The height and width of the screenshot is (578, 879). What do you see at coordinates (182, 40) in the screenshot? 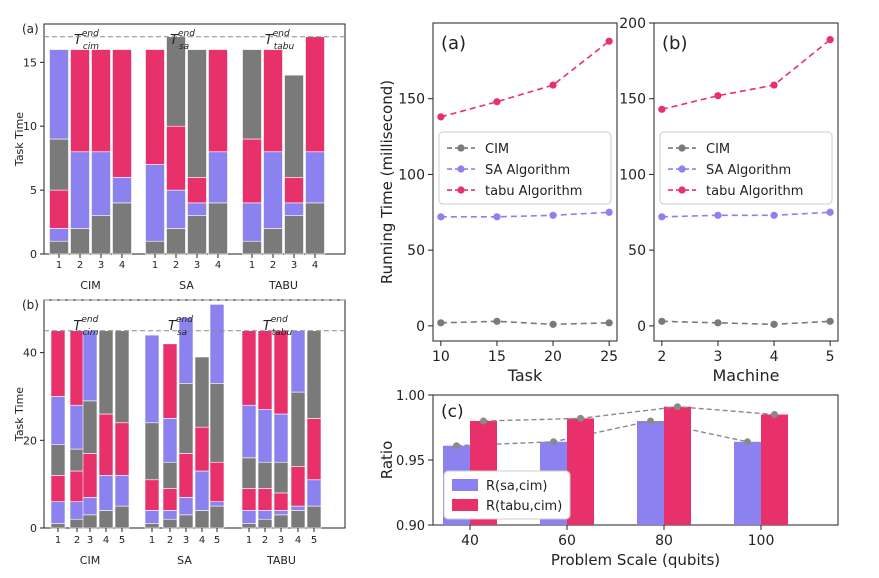
I see `group-annotation: Tend sa` at bounding box center [182, 40].